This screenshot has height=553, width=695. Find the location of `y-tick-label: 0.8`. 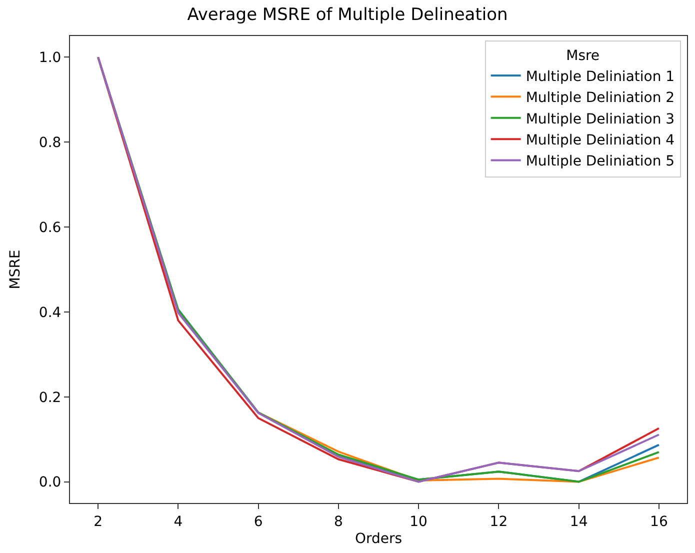

y-tick-label: 0.8 is located at coordinates (50, 143).